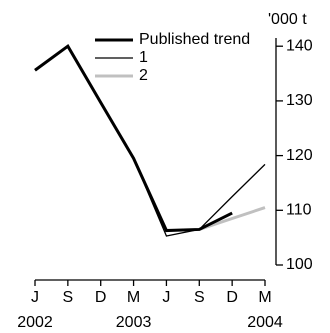 Image resolution: width=330 pixels, height=333 pixels. I want to click on series-line, so click(232, 218).